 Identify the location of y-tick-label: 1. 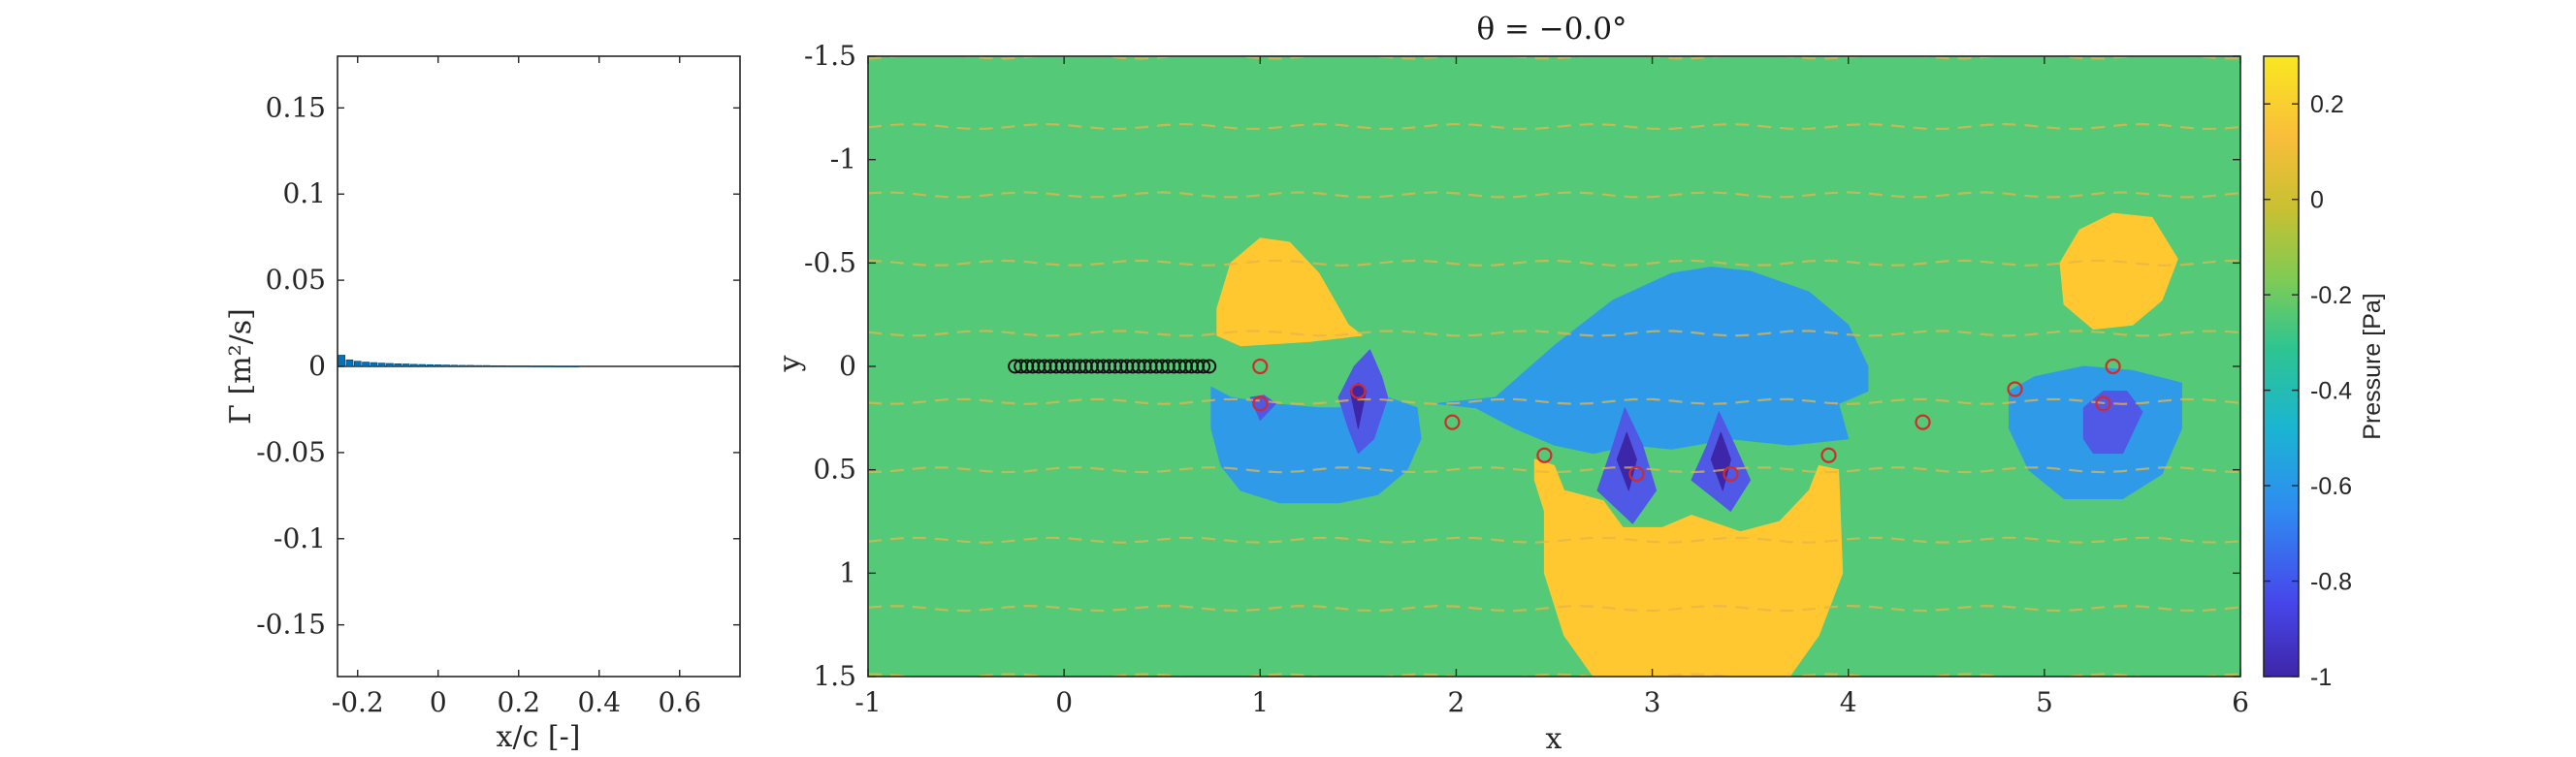
(847, 572).